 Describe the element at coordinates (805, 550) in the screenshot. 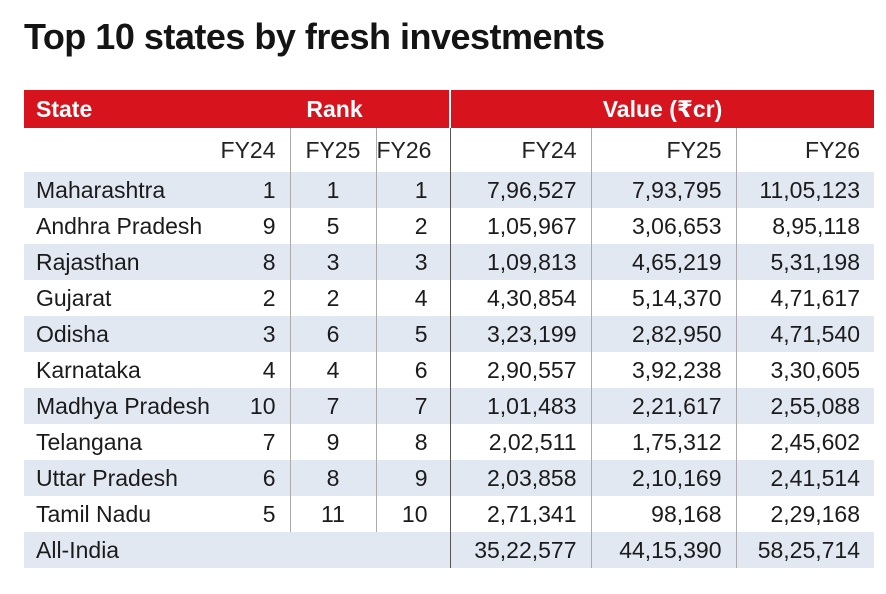

I see `total-value-fy26: 58,25,714` at that location.